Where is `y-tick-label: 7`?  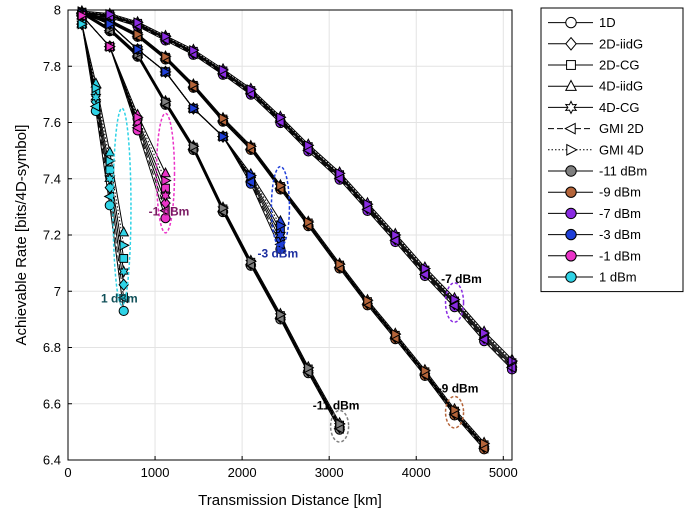
y-tick-label: 7 is located at coordinates (57, 291).